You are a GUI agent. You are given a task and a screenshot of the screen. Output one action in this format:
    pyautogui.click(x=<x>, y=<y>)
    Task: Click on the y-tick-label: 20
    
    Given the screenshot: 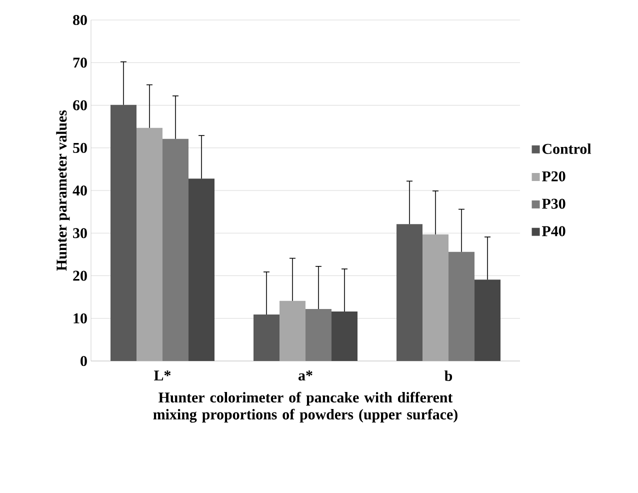 What is the action you would take?
    pyautogui.click(x=80, y=275)
    